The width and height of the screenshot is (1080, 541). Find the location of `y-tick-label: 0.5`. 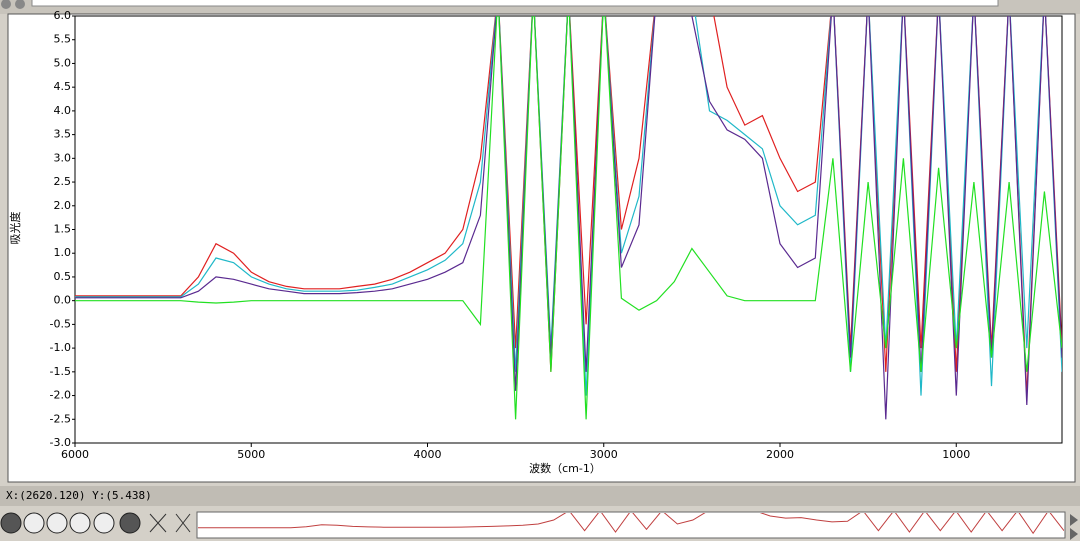

y-tick-label: 0.5 is located at coordinates (63, 276).